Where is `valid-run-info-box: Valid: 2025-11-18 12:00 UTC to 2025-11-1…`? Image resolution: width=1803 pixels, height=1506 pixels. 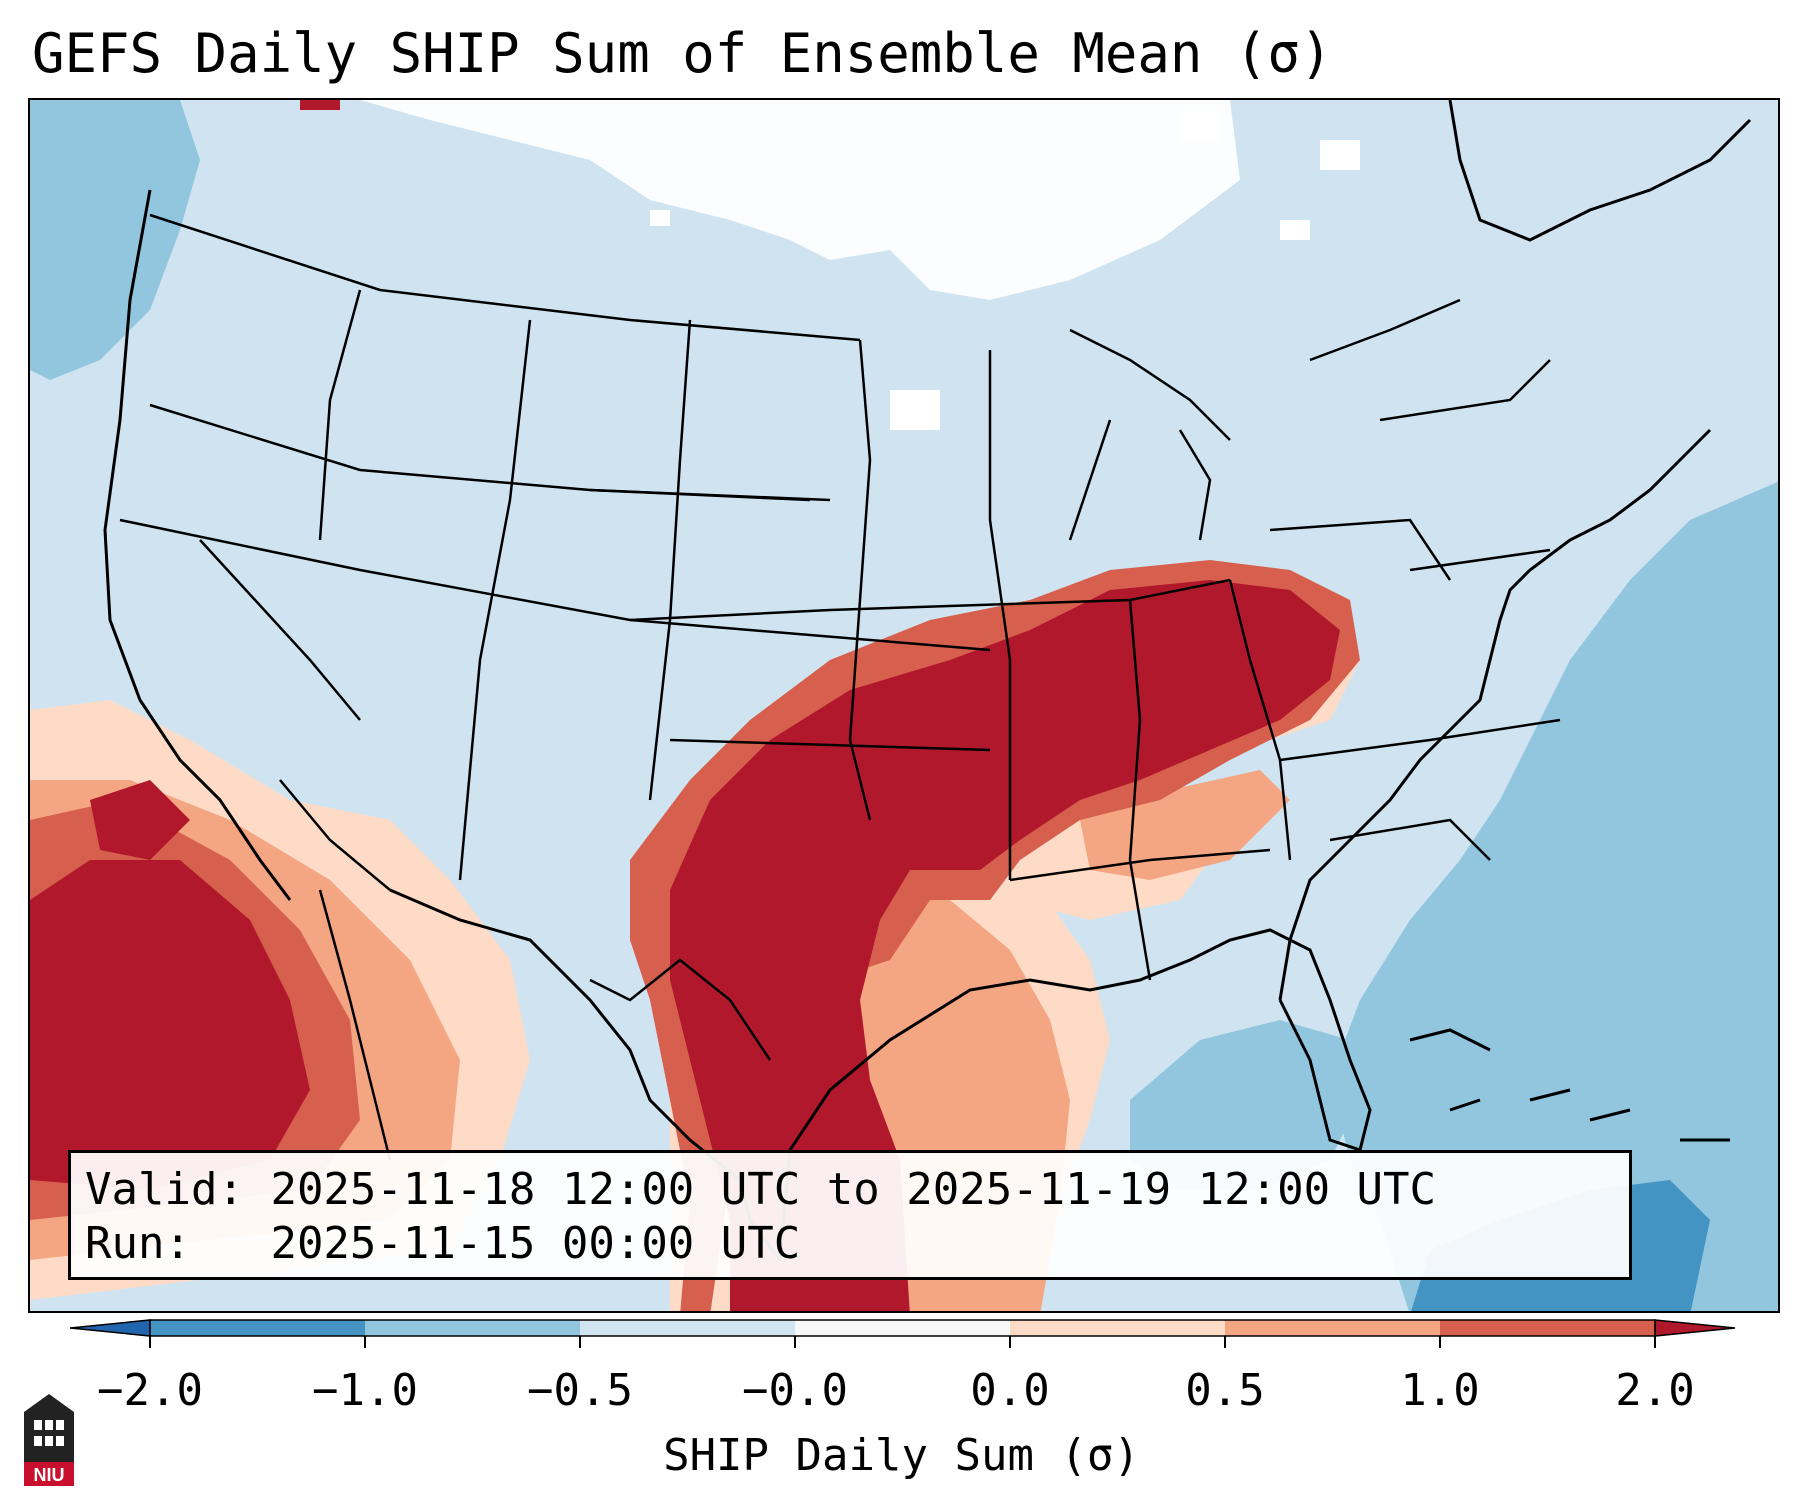 valid-run-info-box: Valid: 2025-11-18 12:00 UTC to 2025-11-1… is located at coordinates (850, 1215).